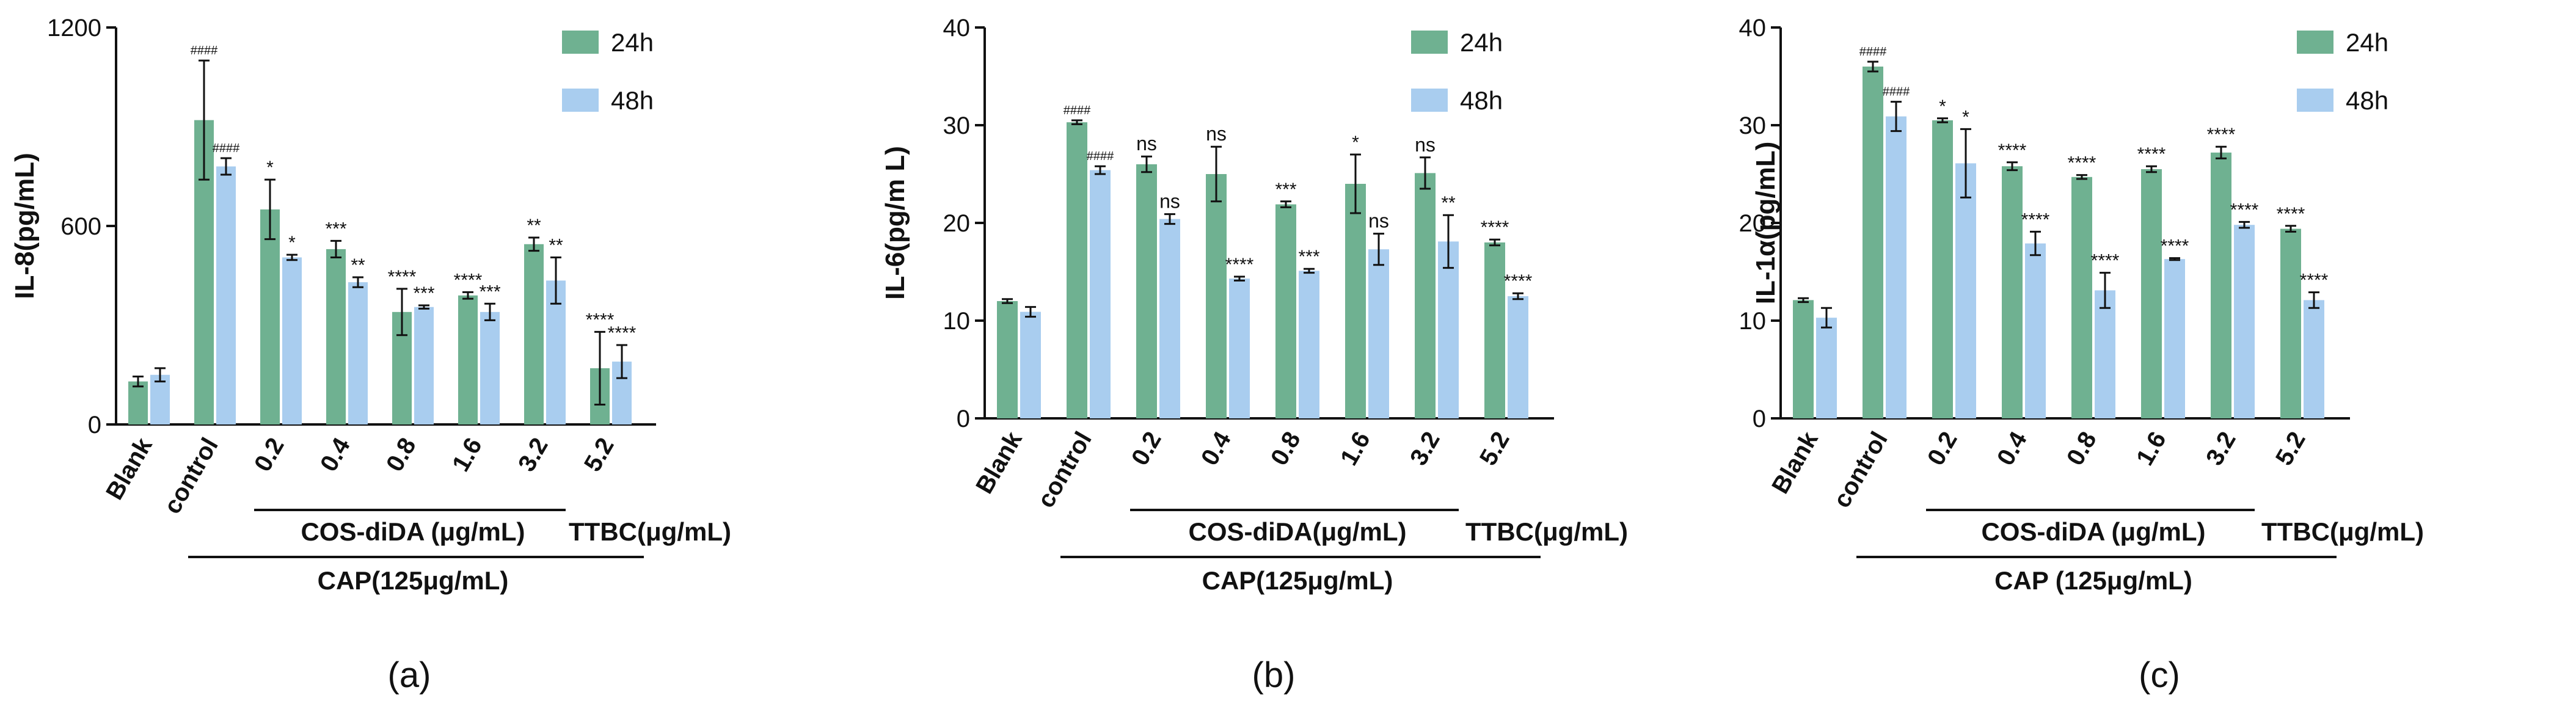  What do you see at coordinates (409, 675) in the screenshot?
I see `panel-caption: (a)` at bounding box center [409, 675].